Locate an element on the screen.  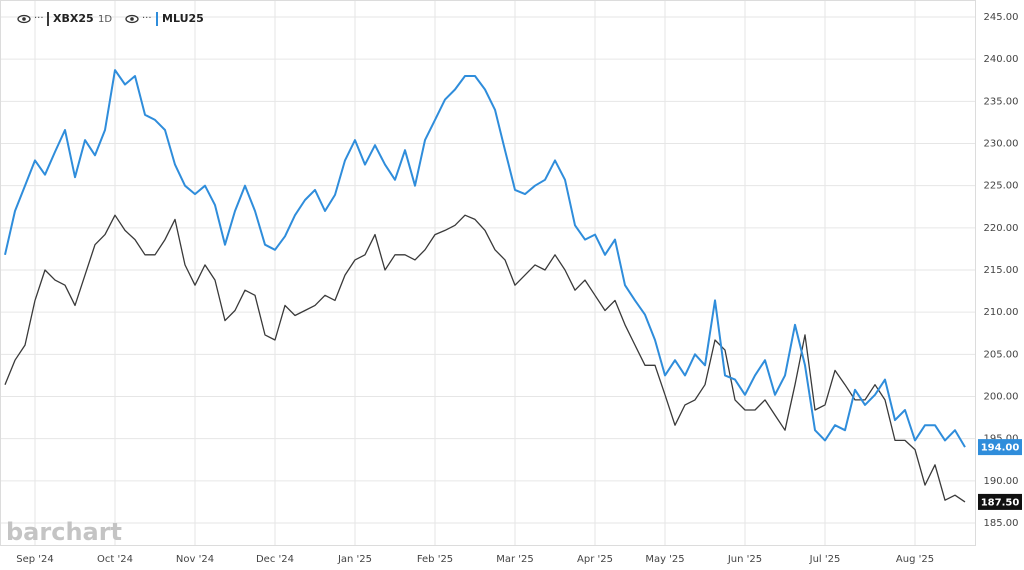
legend-interval: 1D is located at coordinates (105, 19).